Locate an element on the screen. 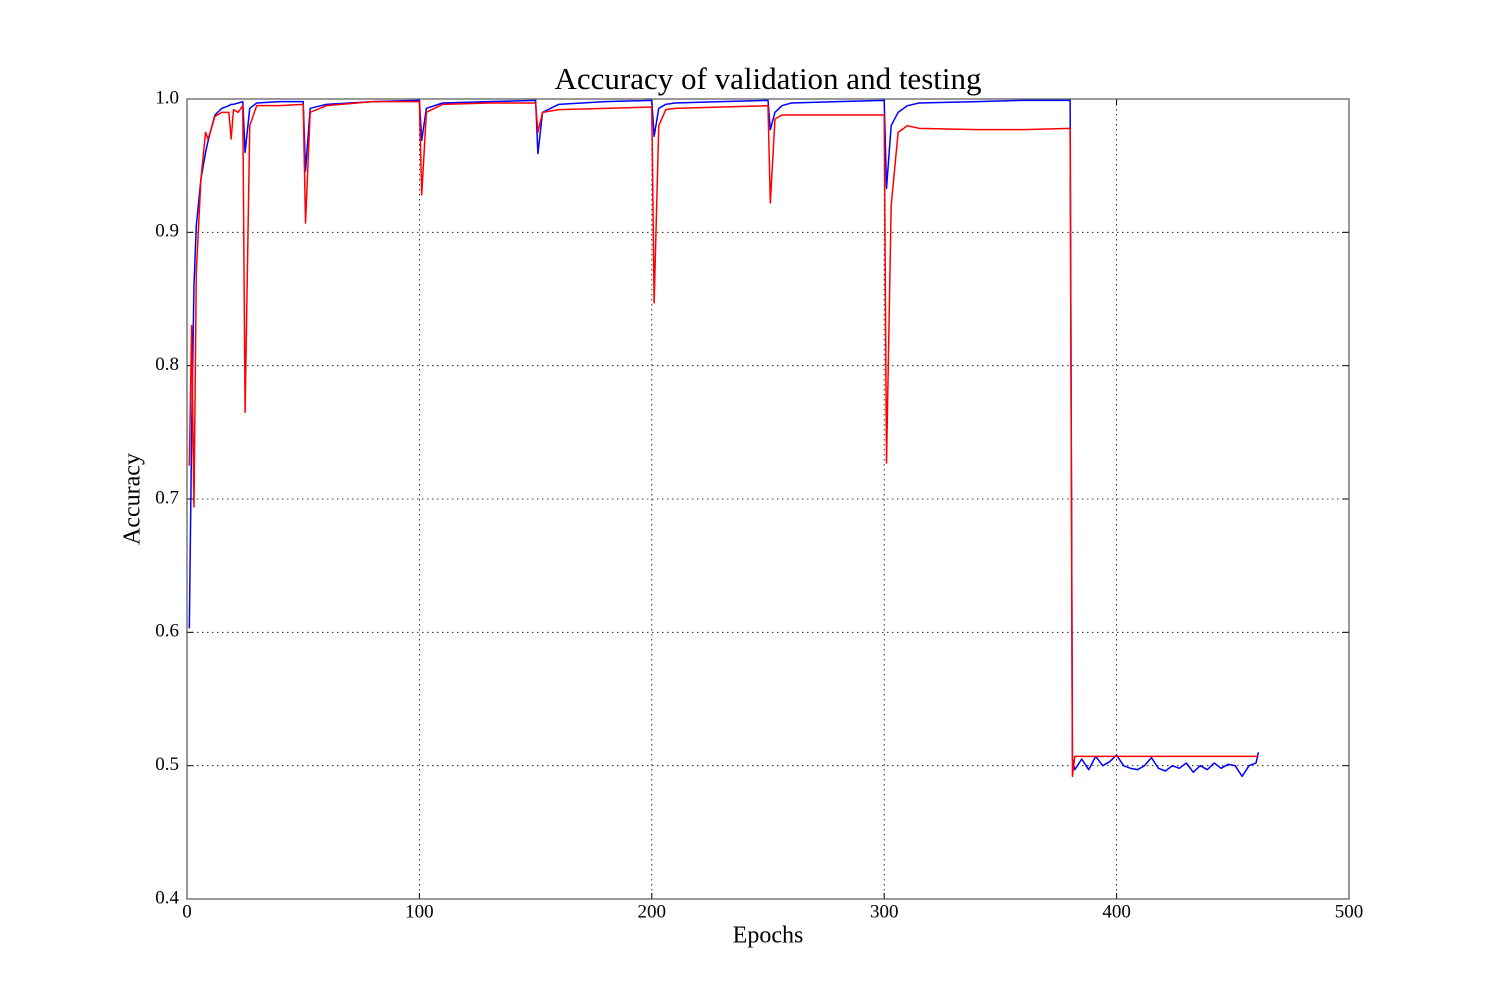  x-tick-label: 100 is located at coordinates (419, 911).